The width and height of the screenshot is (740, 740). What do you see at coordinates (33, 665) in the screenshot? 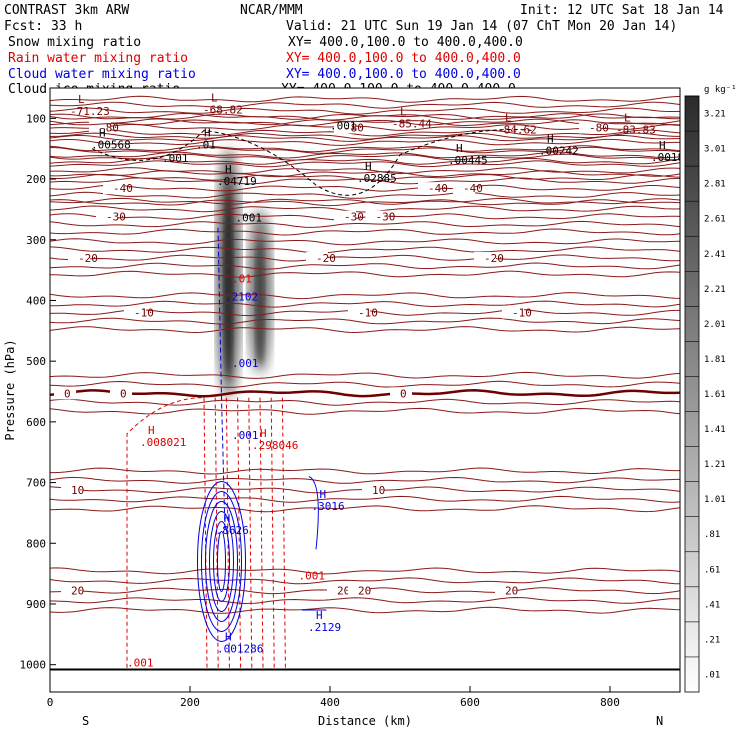
I see `y-tick-label: 1000` at bounding box center [33, 665].